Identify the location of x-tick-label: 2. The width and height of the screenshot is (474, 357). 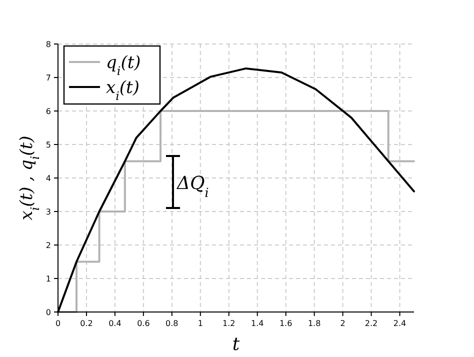
(343, 323).